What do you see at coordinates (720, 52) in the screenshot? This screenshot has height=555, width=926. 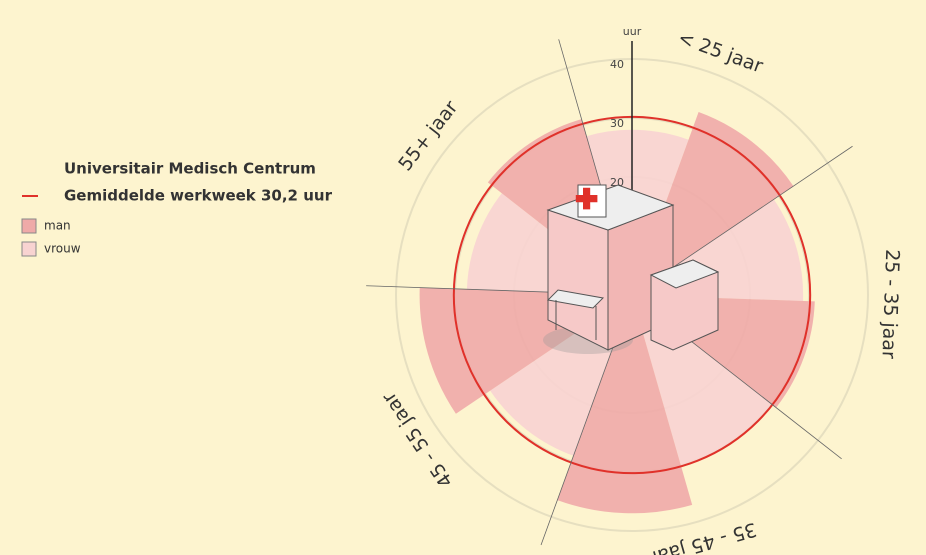 I see `category-label: < 25 jaar` at bounding box center [720, 52].